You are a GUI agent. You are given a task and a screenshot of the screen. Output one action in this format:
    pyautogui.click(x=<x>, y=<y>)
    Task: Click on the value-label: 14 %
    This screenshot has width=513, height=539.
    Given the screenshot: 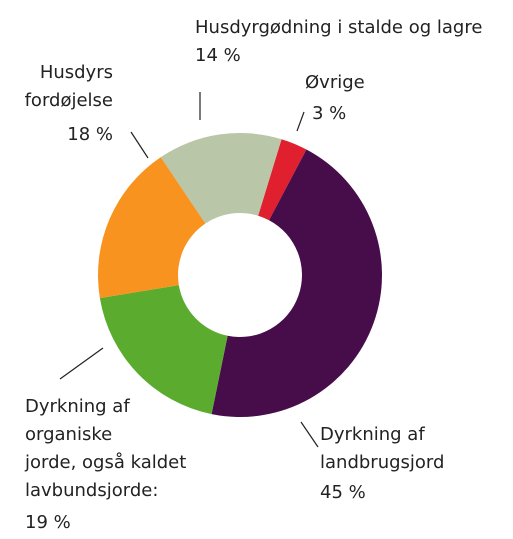 What is the action you would take?
    pyautogui.click(x=218, y=55)
    